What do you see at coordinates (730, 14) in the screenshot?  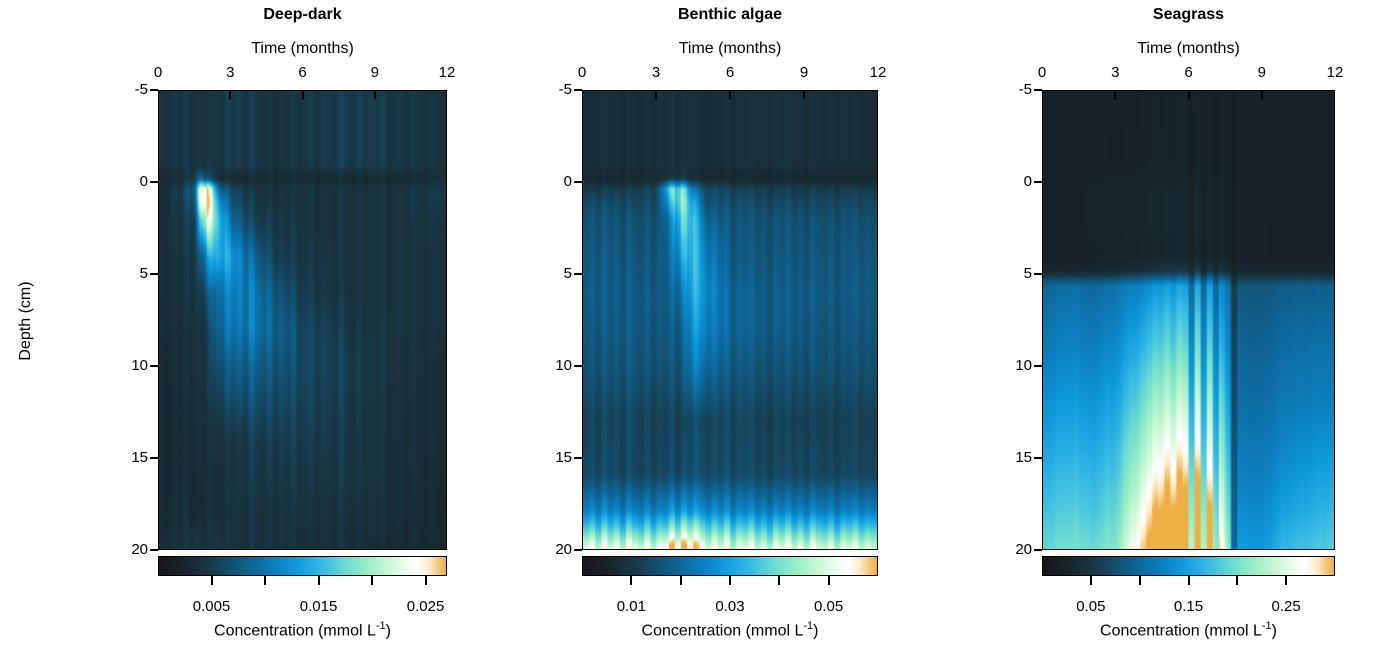 I see `panel-title: Benthic algae` at bounding box center [730, 14].